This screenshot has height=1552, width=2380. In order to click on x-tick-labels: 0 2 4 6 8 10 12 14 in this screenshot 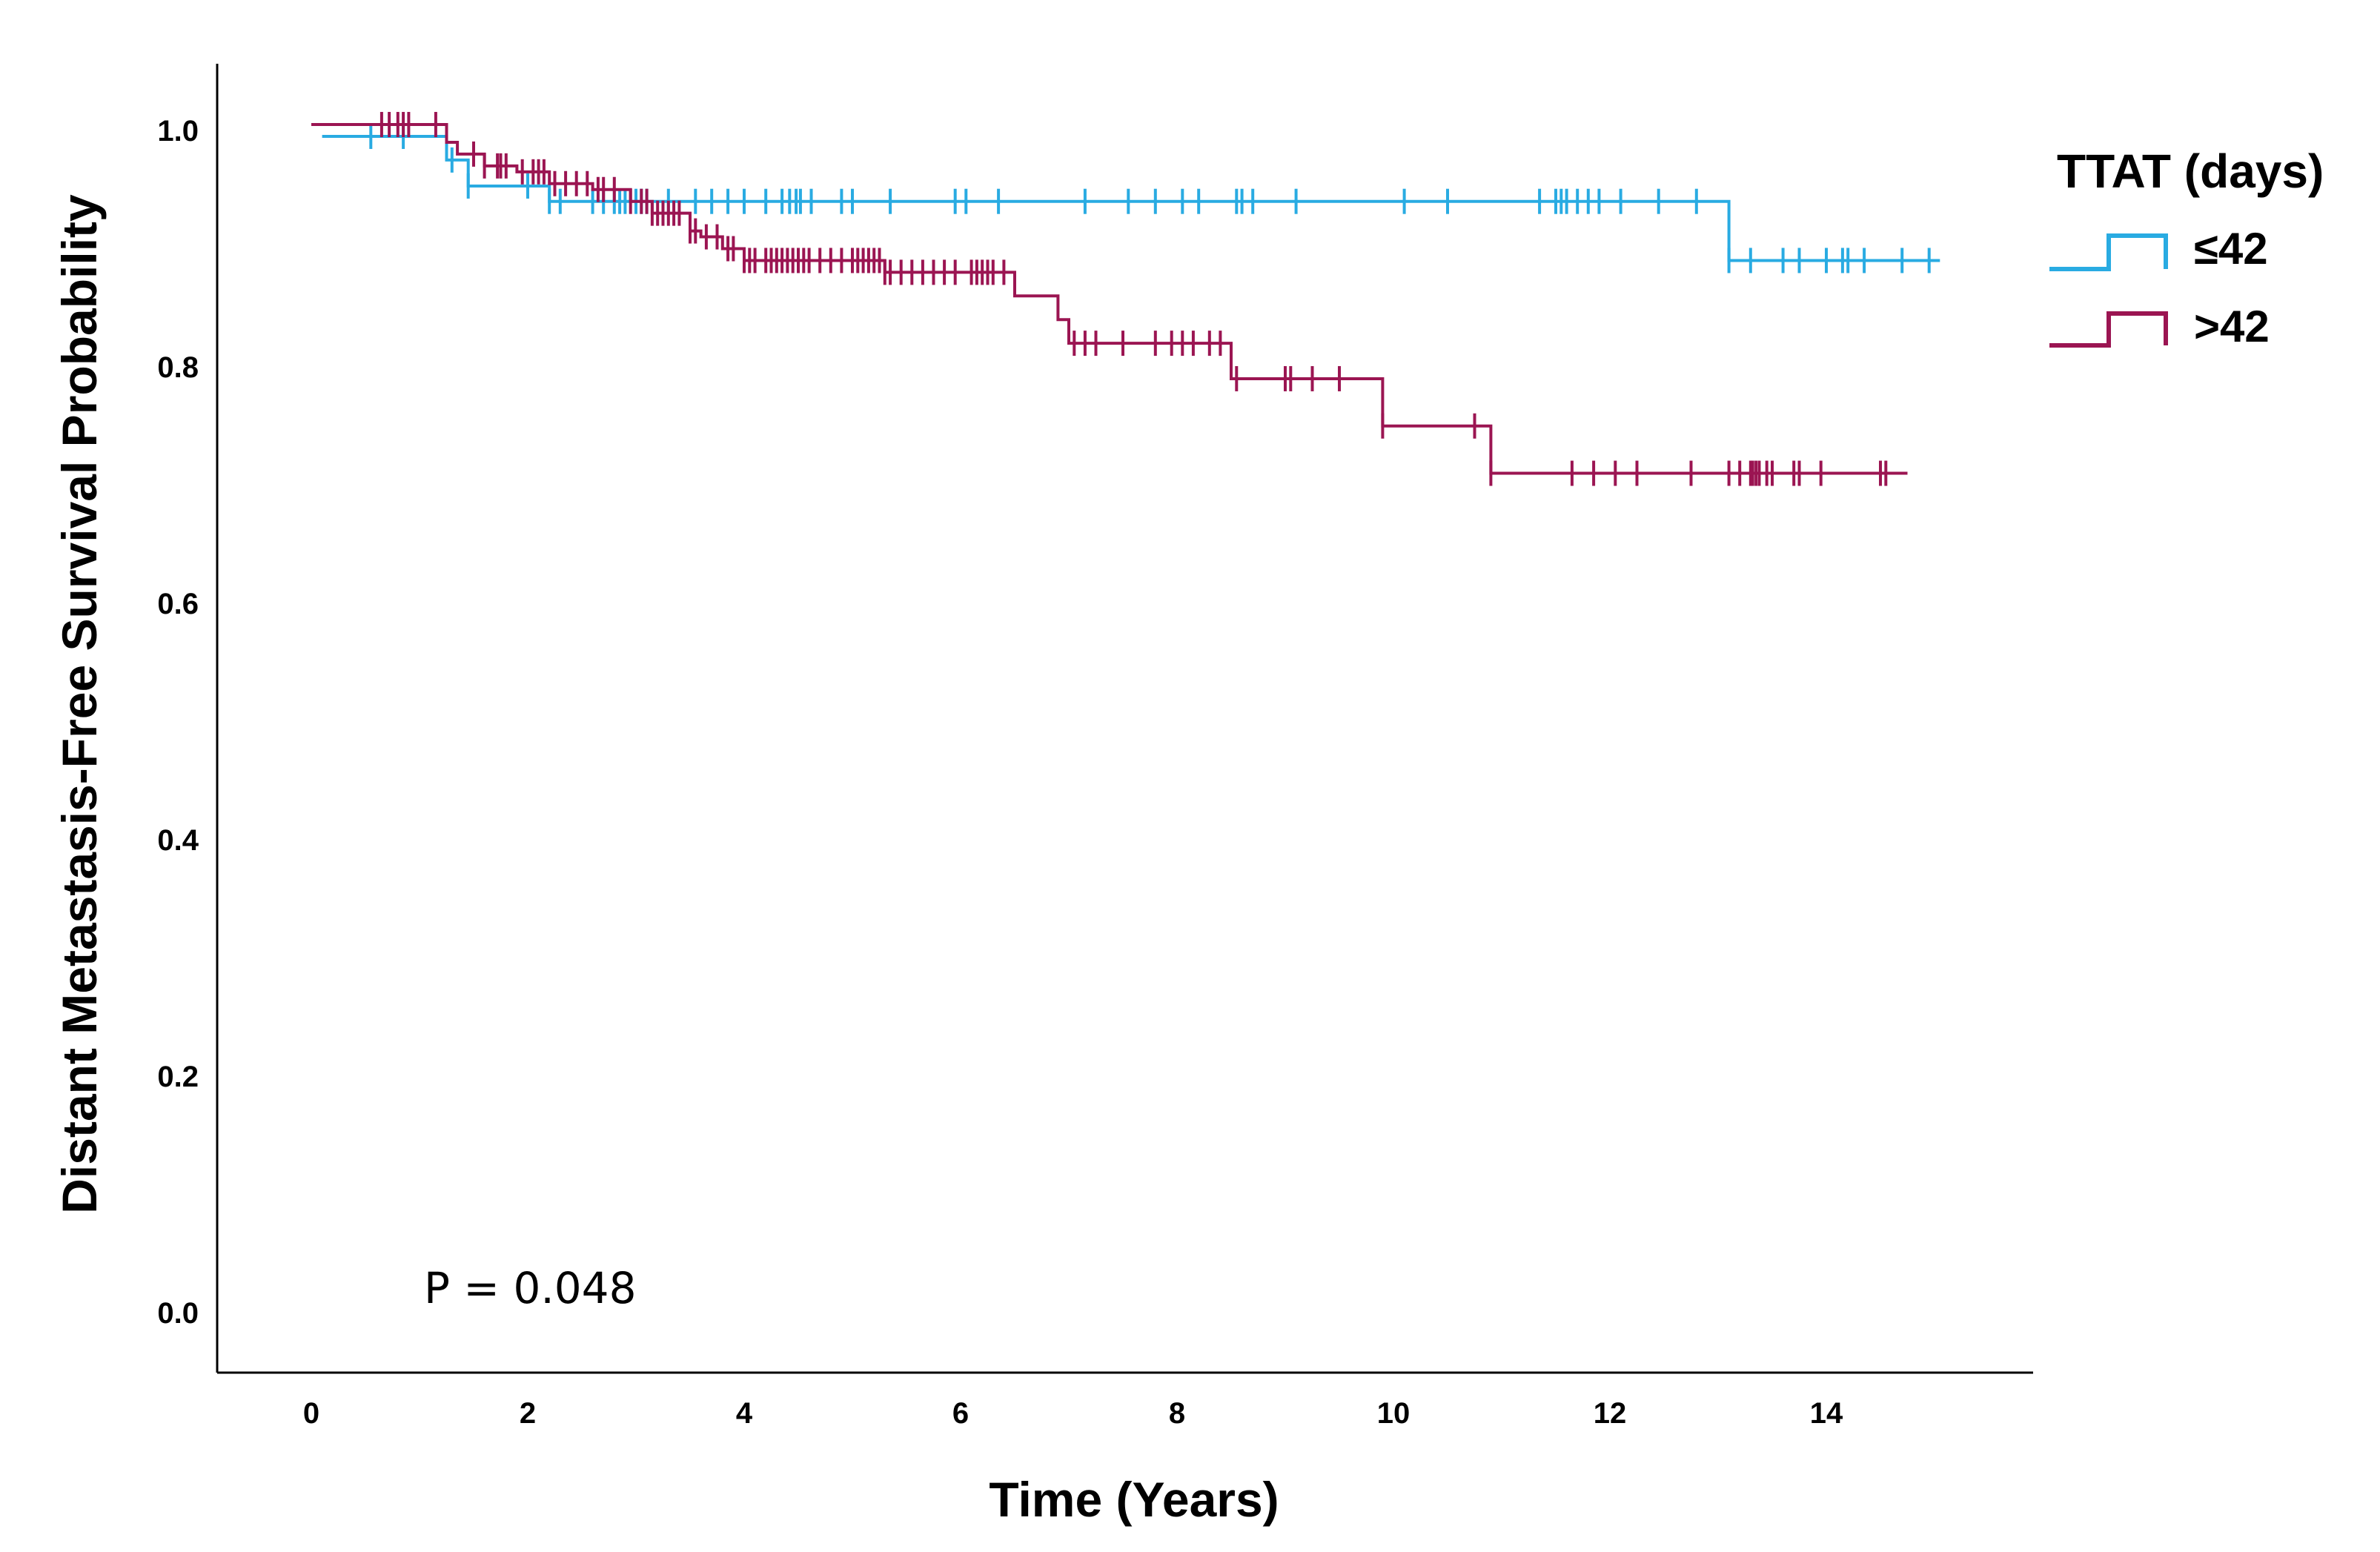, I will do `click(1073, 1414)`.